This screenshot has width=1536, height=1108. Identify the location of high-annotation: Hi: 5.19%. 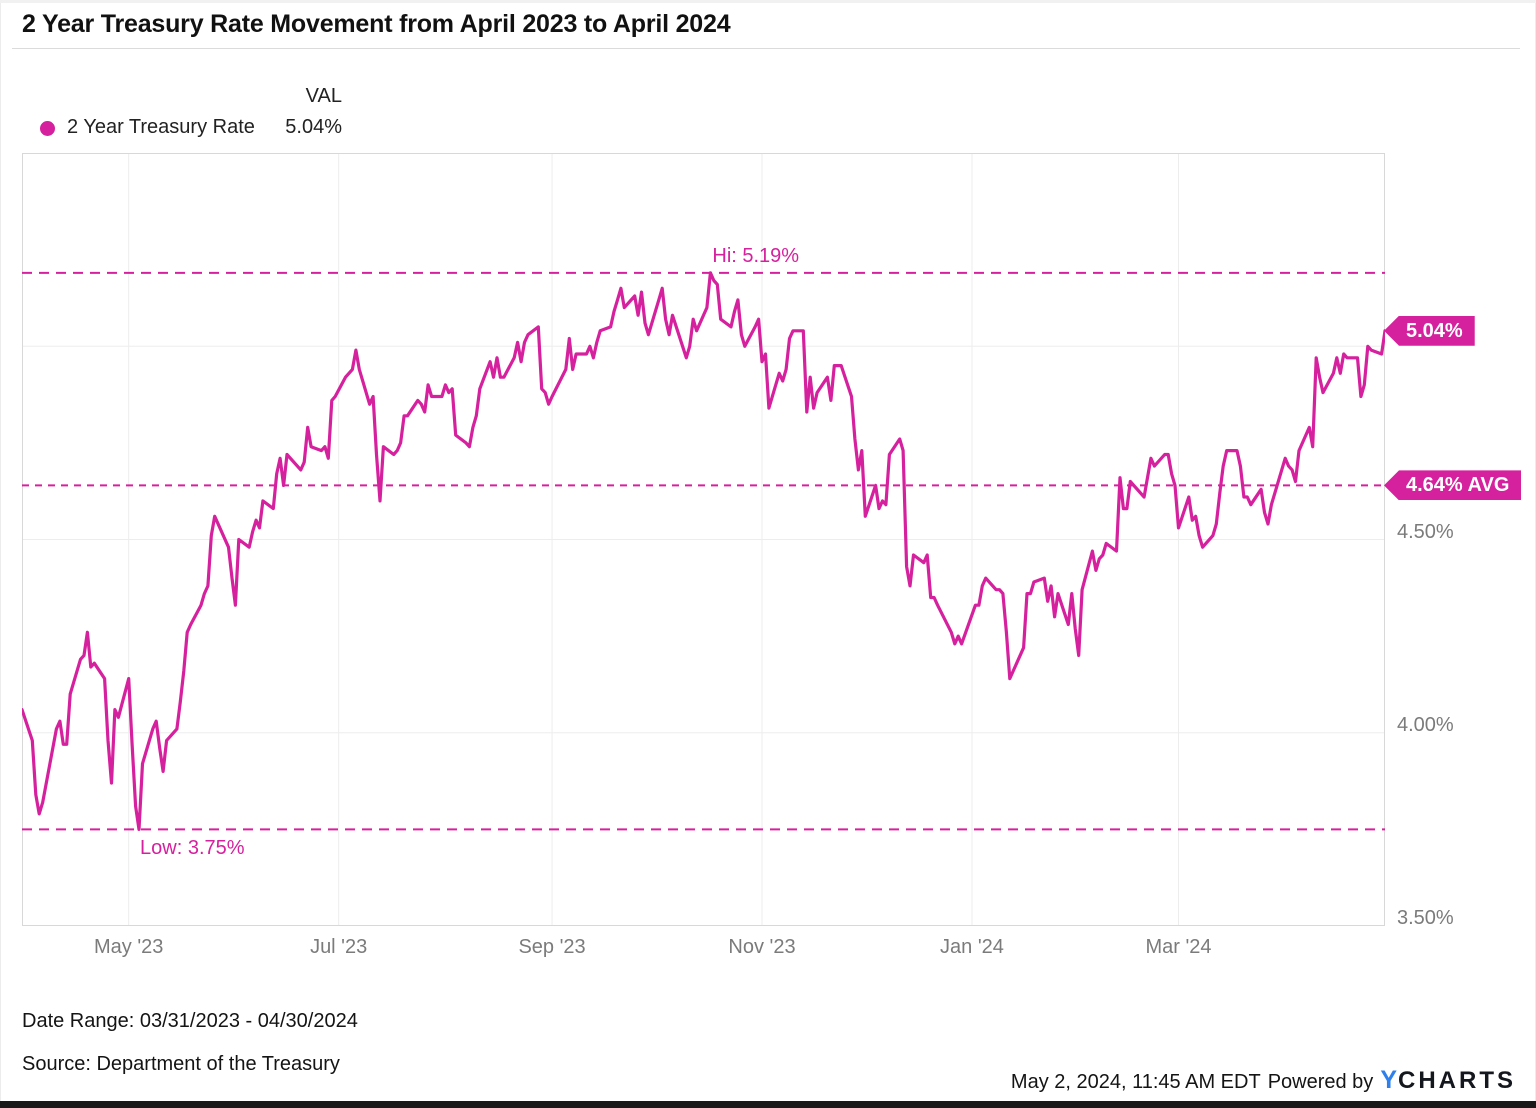
(756, 255).